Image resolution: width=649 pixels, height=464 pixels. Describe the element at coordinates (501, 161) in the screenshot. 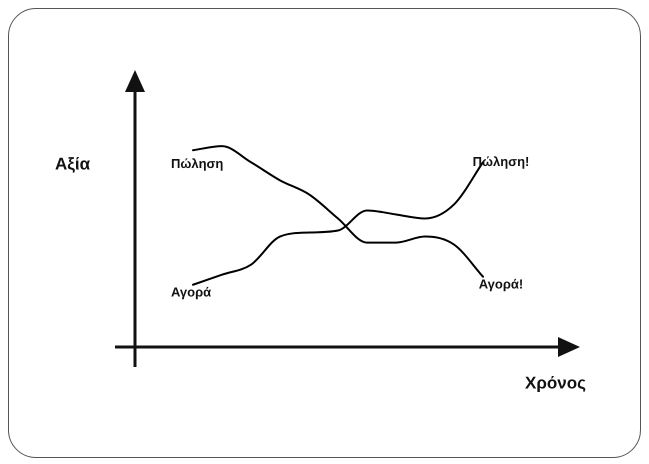

I see `annotation: Πώληση!` at that location.